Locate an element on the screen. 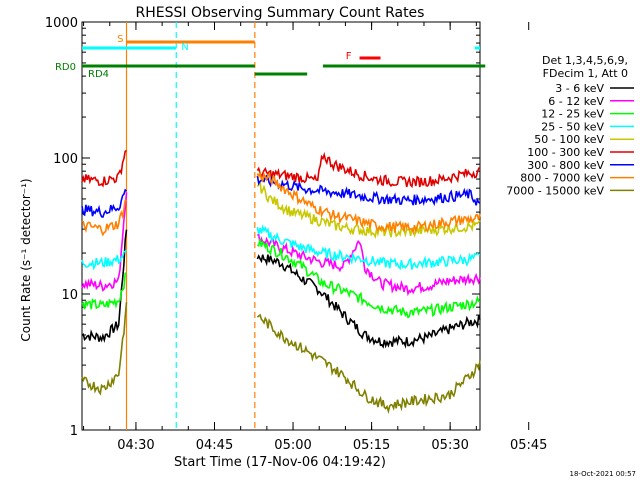 This screenshot has width=640, height=480. x-tick-label: 04:45 is located at coordinates (214, 445).